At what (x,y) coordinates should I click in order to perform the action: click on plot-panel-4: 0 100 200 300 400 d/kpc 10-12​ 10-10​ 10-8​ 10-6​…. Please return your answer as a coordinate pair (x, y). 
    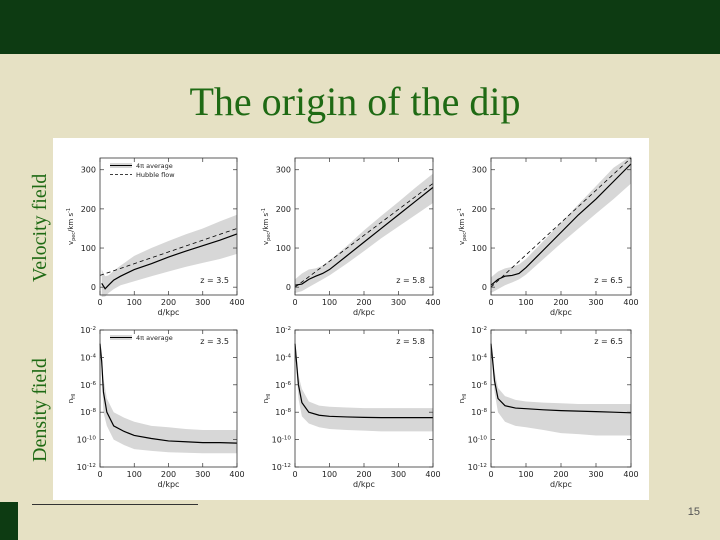
    Looking at the image, I should click on (156, 407).